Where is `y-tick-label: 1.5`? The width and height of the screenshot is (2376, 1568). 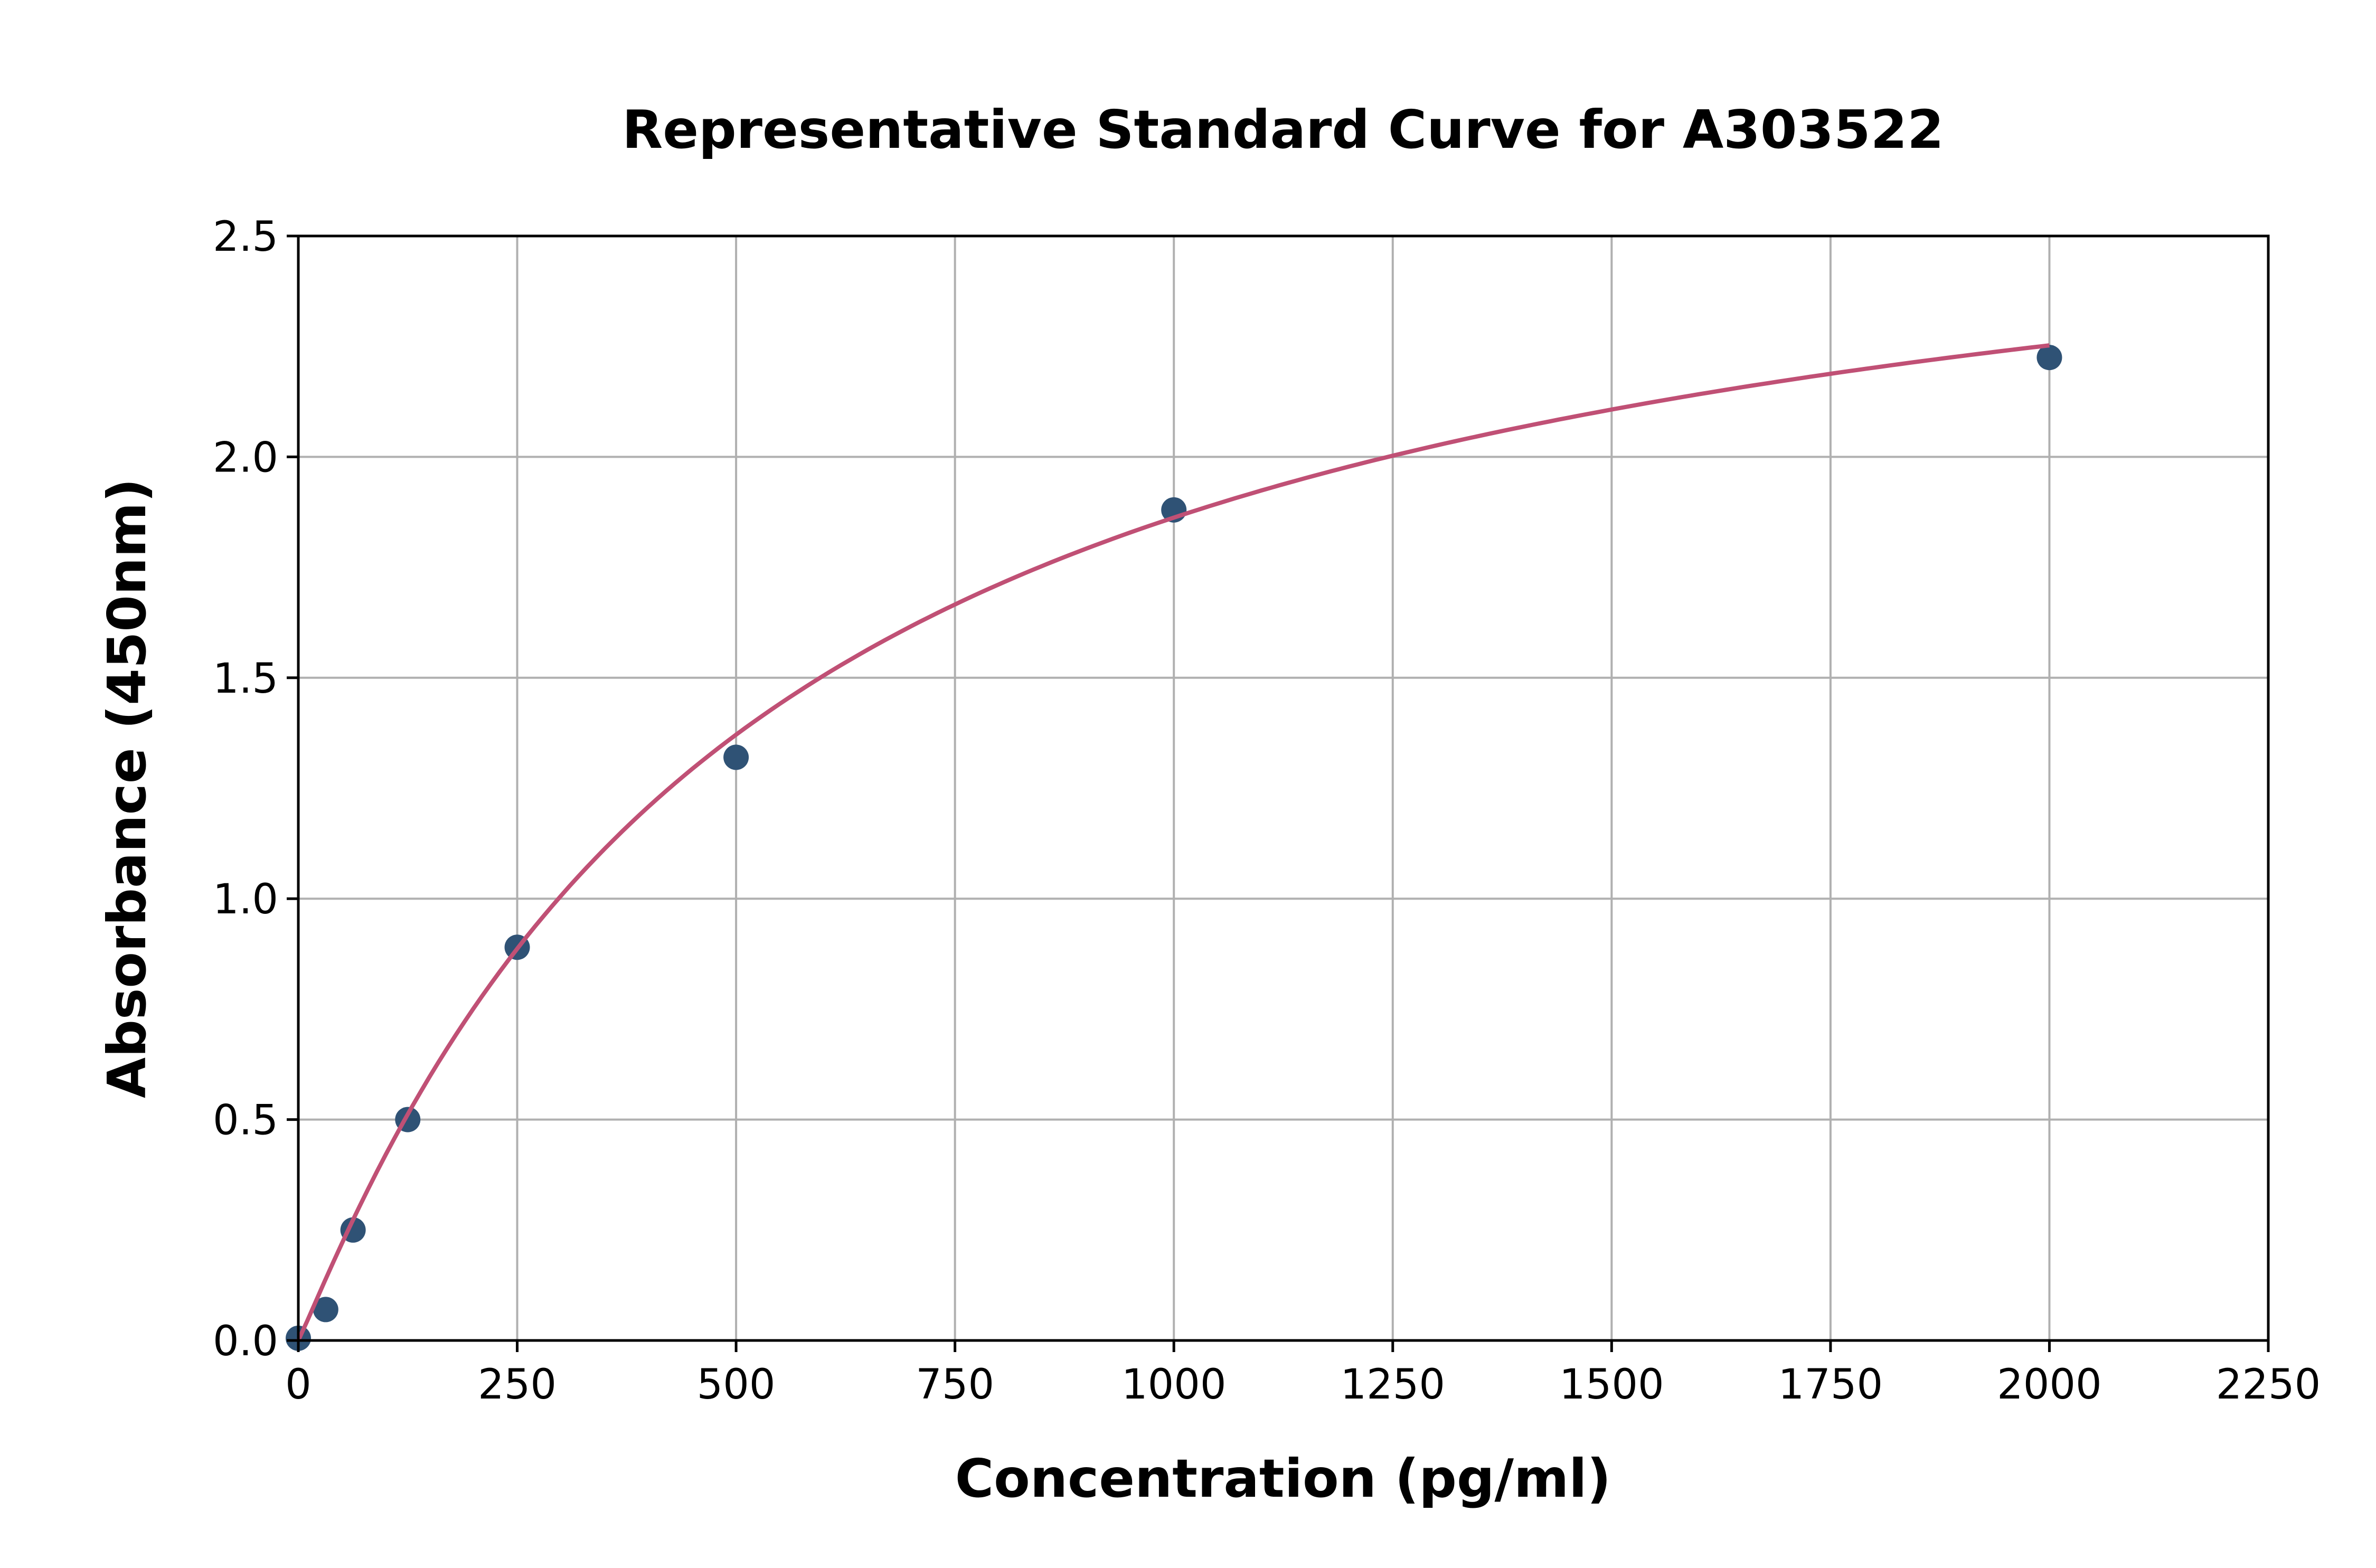
y-tick-label: 1.5 is located at coordinates (246, 679).